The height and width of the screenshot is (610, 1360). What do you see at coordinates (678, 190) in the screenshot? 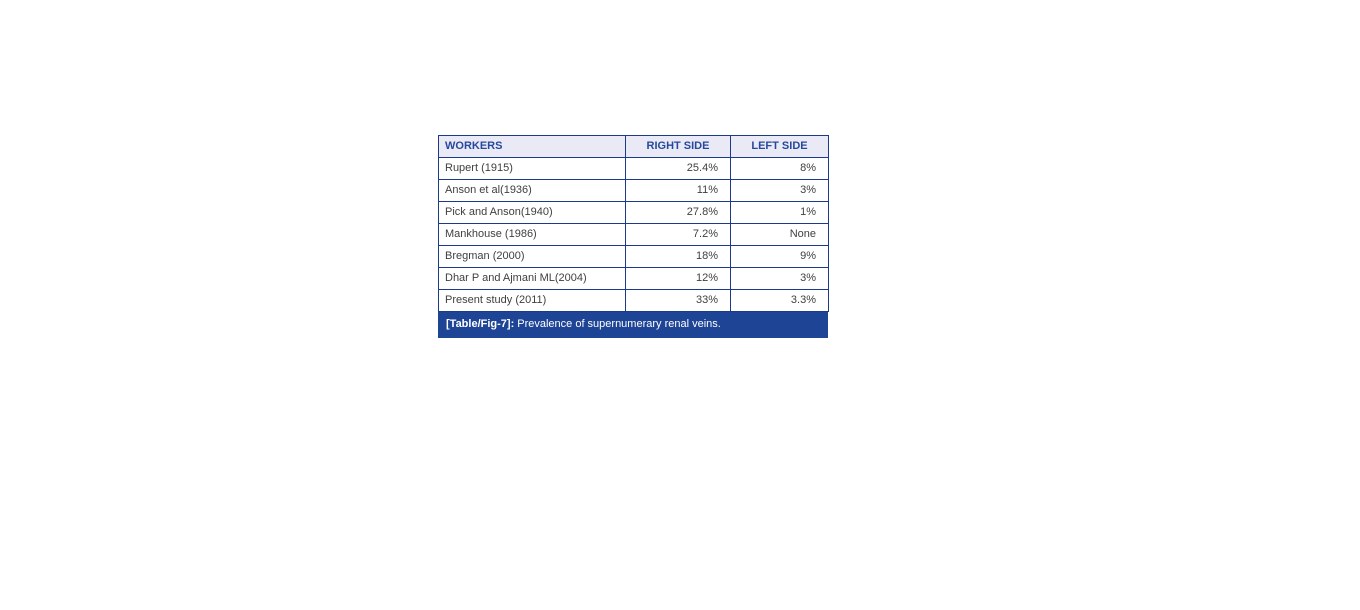
I see `right-side-cell: 11%` at bounding box center [678, 190].